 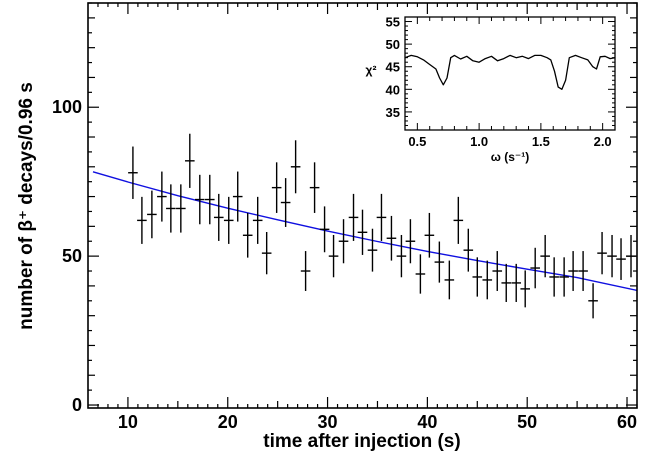 What do you see at coordinates (393, 22) in the screenshot?
I see `inset-y-tick-label: 55` at bounding box center [393, 22].